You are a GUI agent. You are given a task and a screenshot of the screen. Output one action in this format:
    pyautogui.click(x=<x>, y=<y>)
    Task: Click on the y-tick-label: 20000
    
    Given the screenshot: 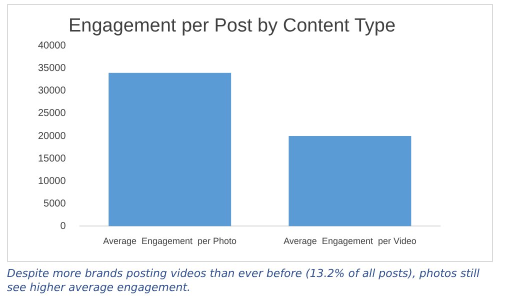 What is the action you would take?
    pyautogui.click(x=52, y=136)
    